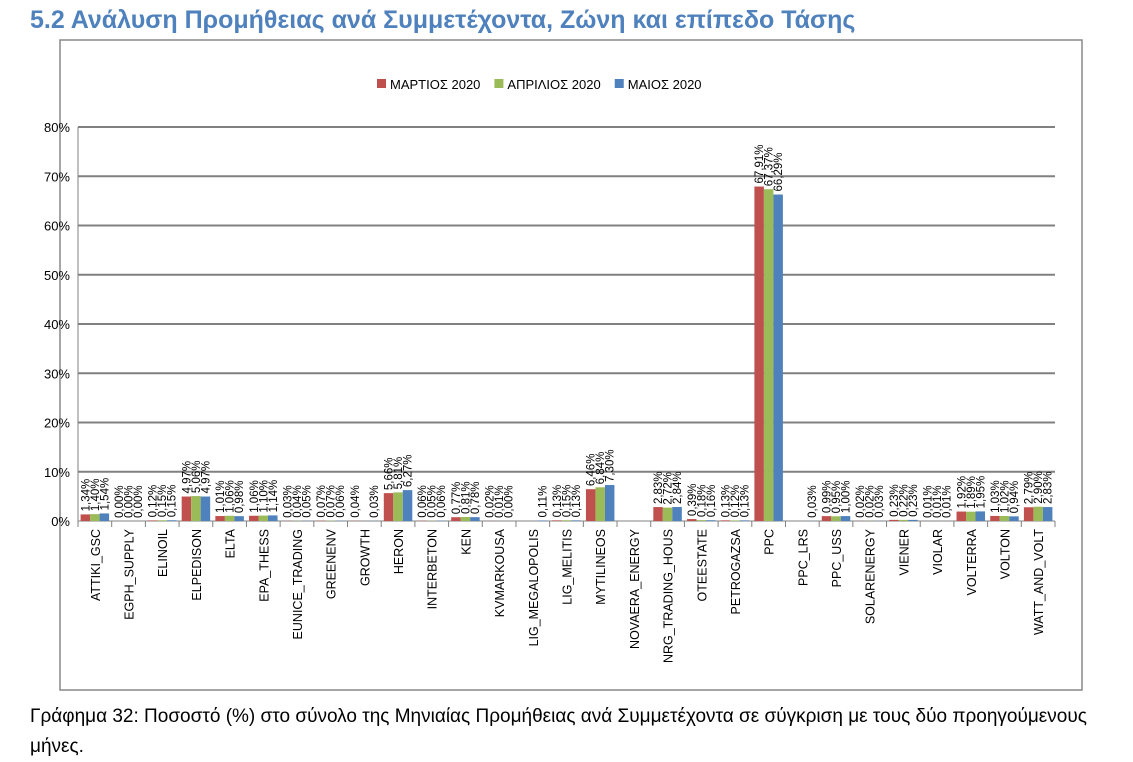  Describe the element at coordinates (1005, 554) in the screenshot. I see `x-tick-label: VOLTON` at that location.